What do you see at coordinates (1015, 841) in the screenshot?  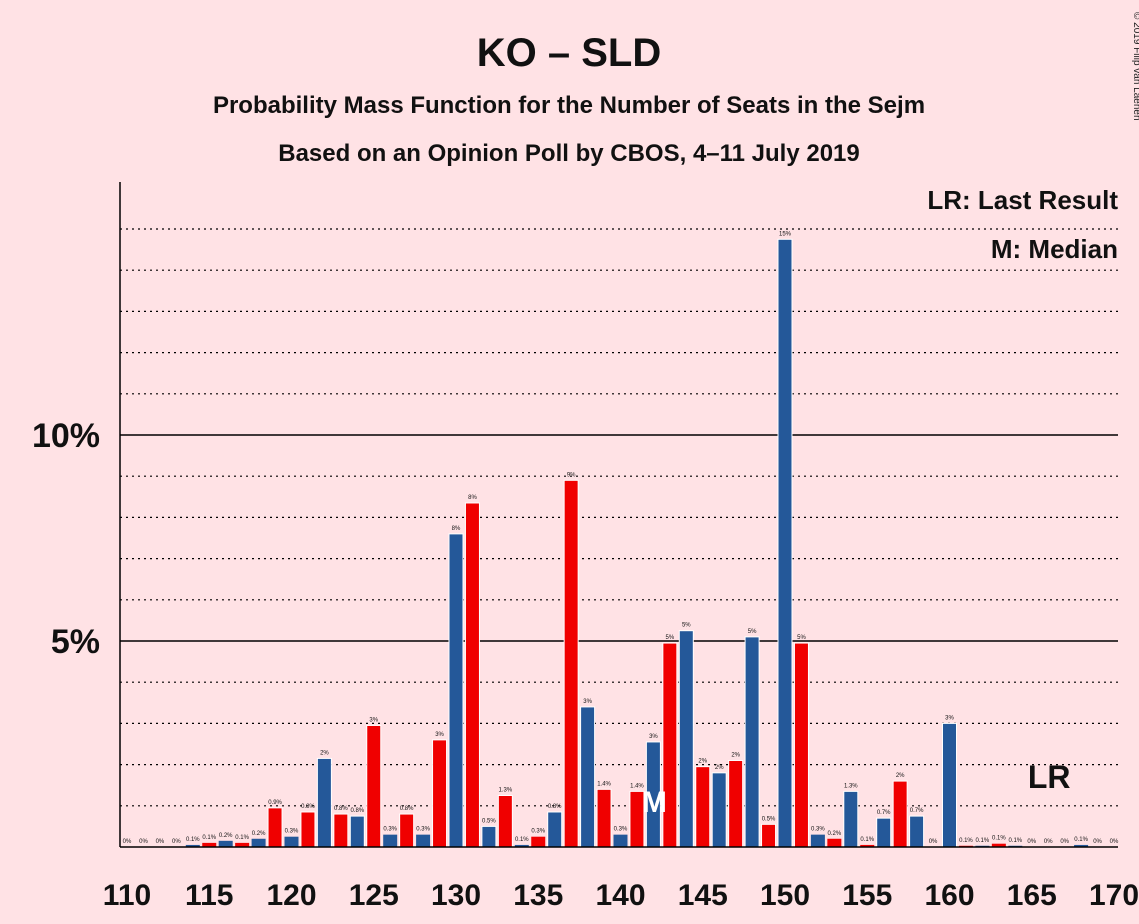 I see `bar-label-164: 0.1%` at bounding box center [1015, 841].